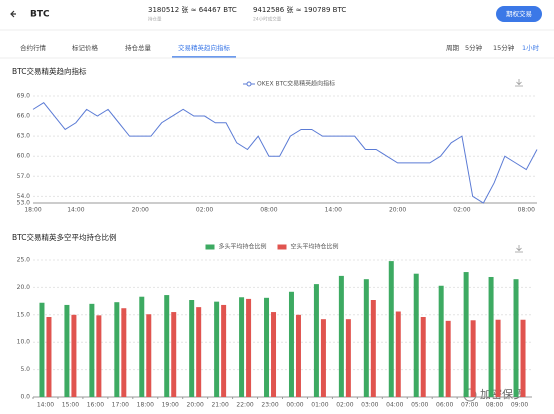 The image size is (554, 414). What do you see at coordinates (192, 9) in the screenshot?
I see `open-interest: 3180512 张 ≈ 64467 BTC` at bounding box center [192, 9].